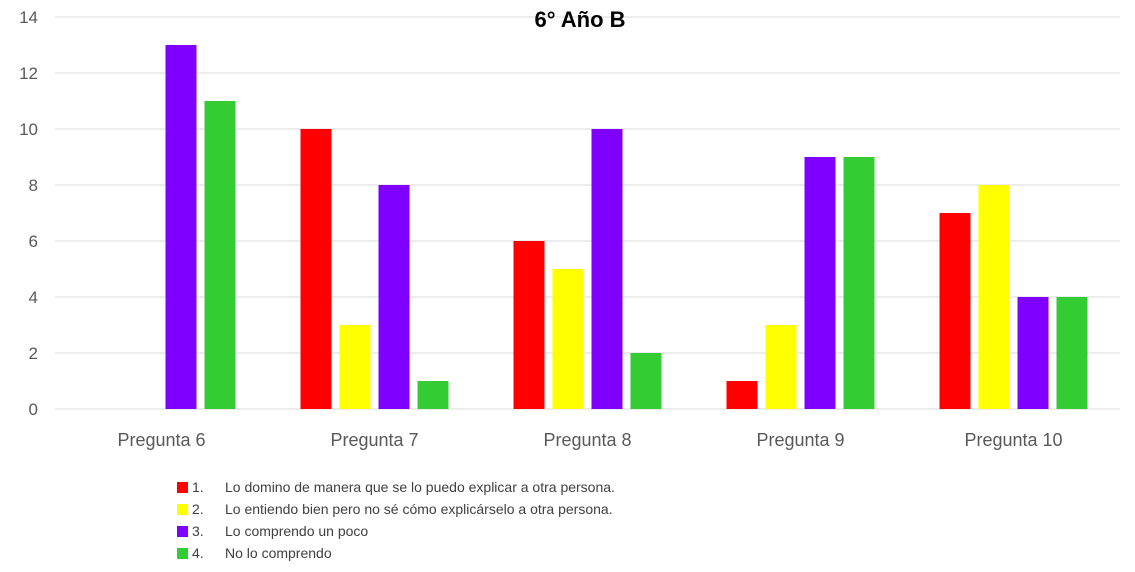 The width and height of the screenshot is (1135, 572). Describe the element at coordinates (33, 409) in the screenshot. I see `y-tick-label: 0` at that location.